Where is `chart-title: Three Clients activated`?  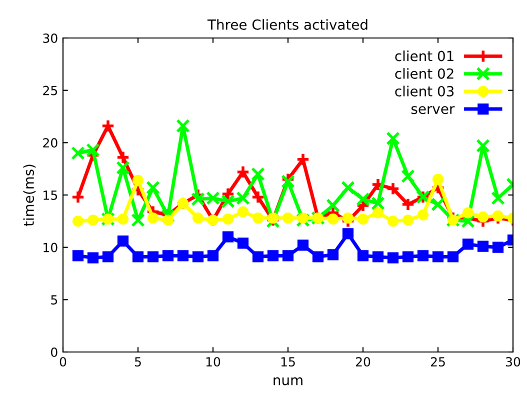 chart-title: Three Clients activated is located at coordinates (287, 24).